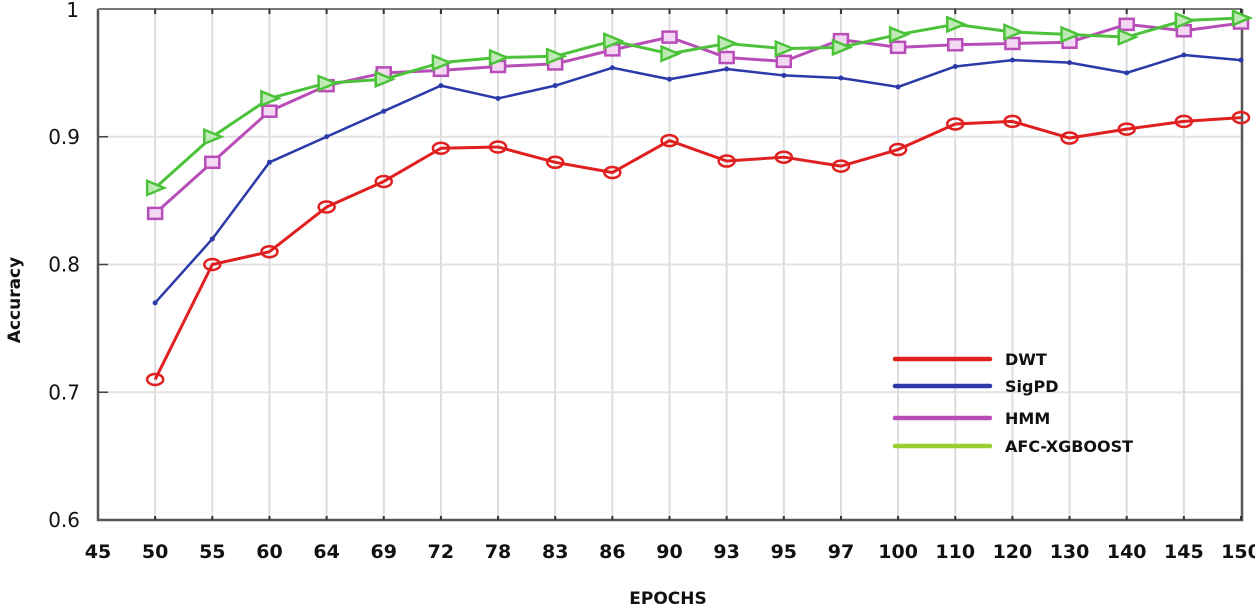  What do you see at coordinates (64, 392) in the screenshot?
I see `y-tick-label: 0.7` at bounding box center [64, 392].